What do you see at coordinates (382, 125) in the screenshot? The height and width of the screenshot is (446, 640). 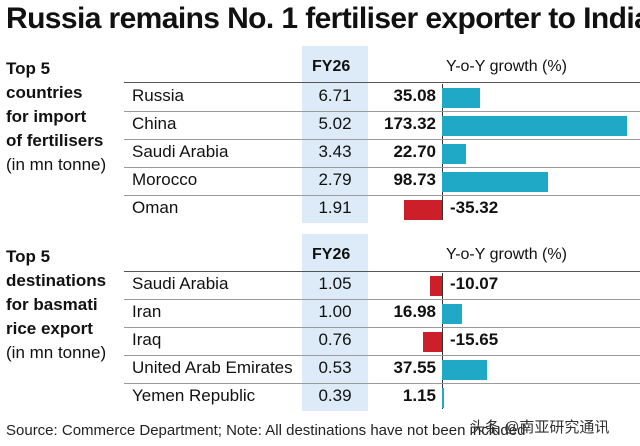 I see `table-row: China 5.02 173.32` at bounding box center [382, 125].